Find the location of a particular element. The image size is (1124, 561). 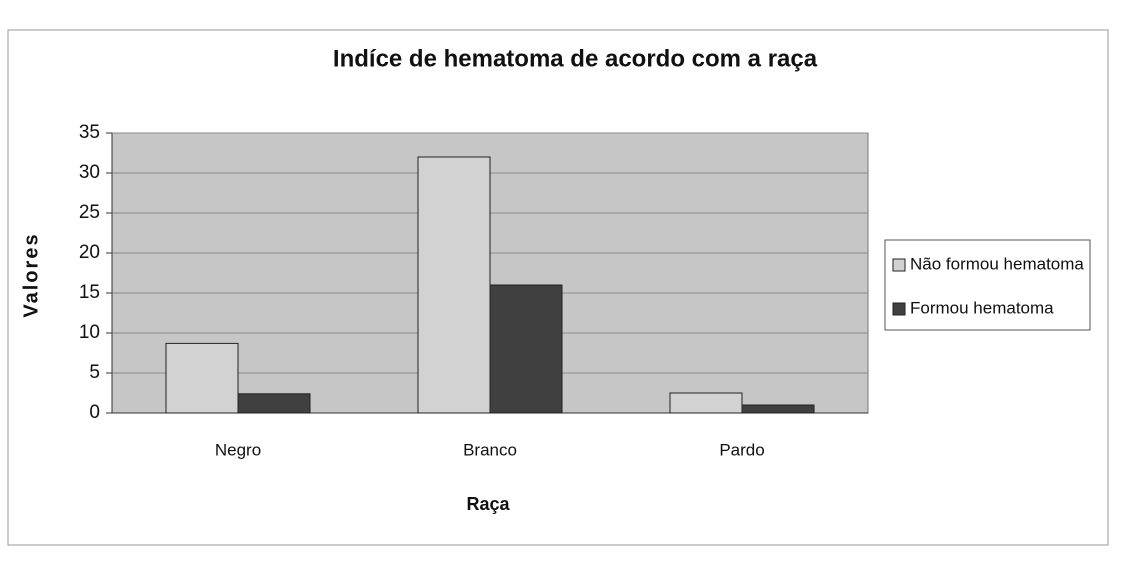

y-tick-label: 20 is located at coordinates (89, 252).